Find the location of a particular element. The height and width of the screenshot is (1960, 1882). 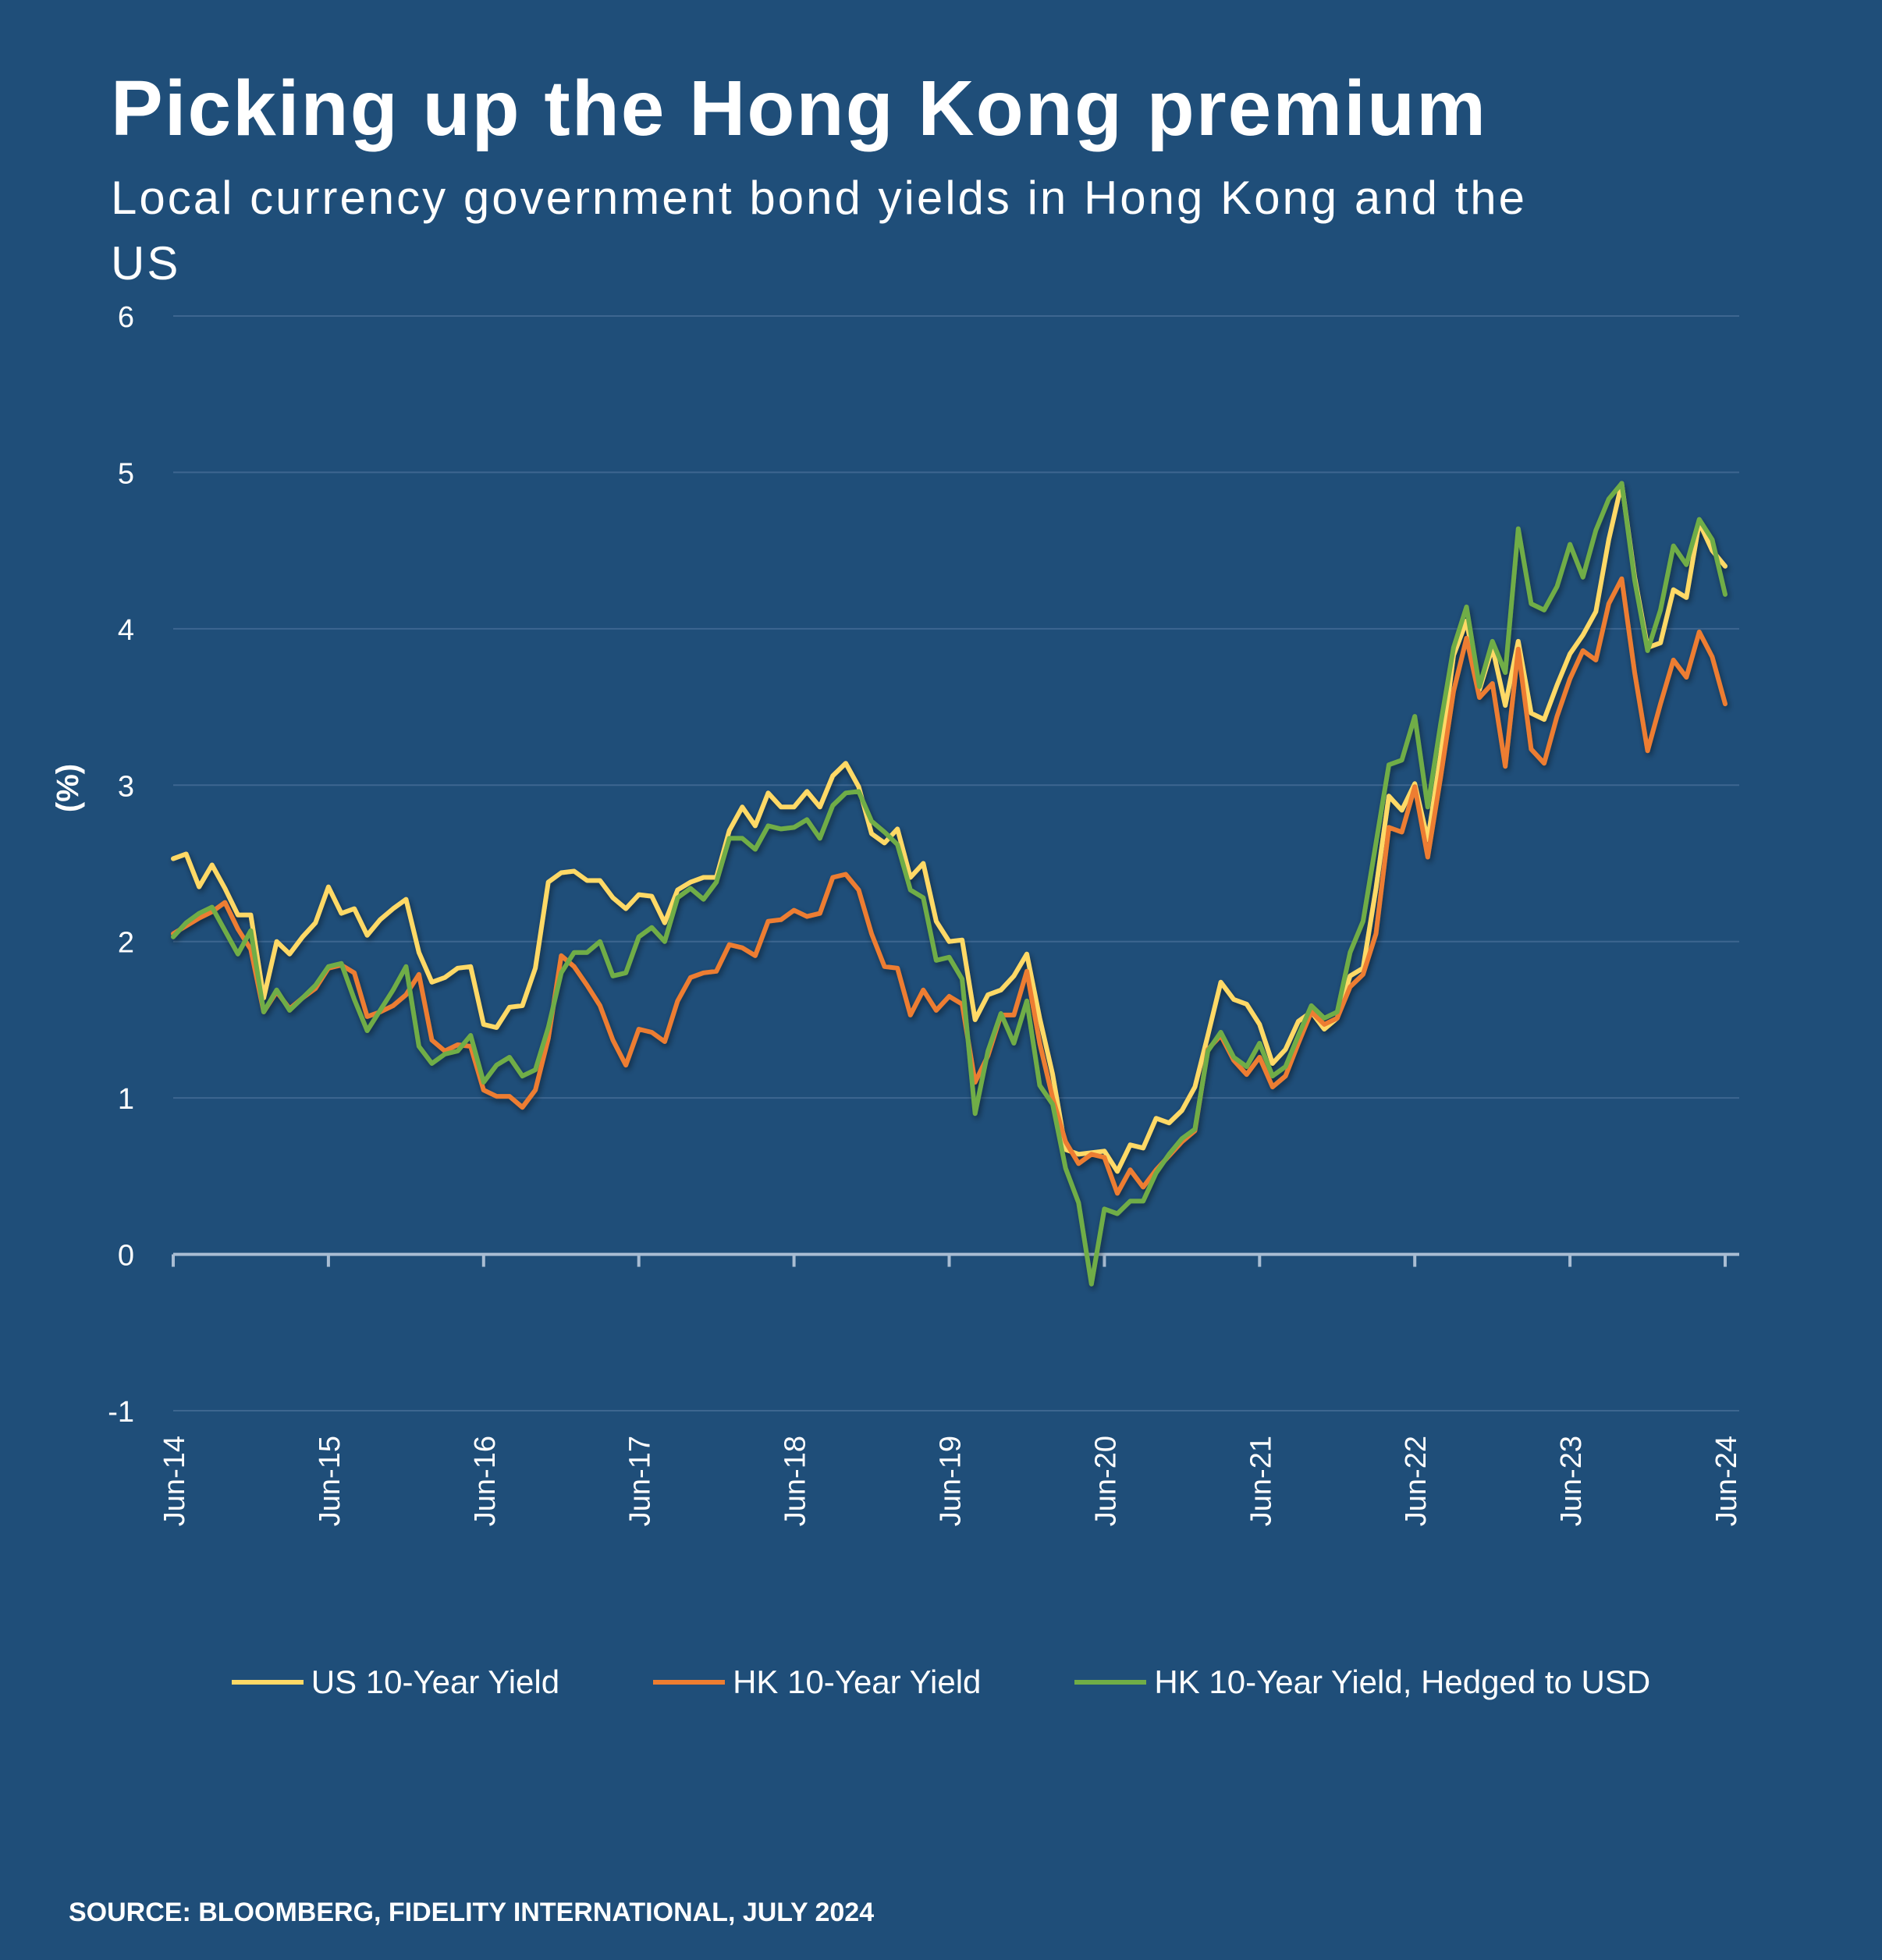

x-tick-label: Jun-20 is located at coordinates (1105, 1481).